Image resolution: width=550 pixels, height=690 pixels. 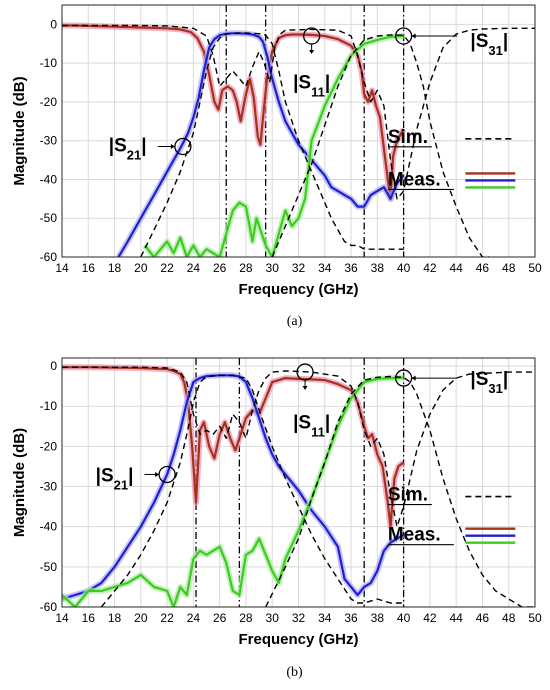 I want to click on legend-b: Sim. Meas., so click(x=451, y=515).